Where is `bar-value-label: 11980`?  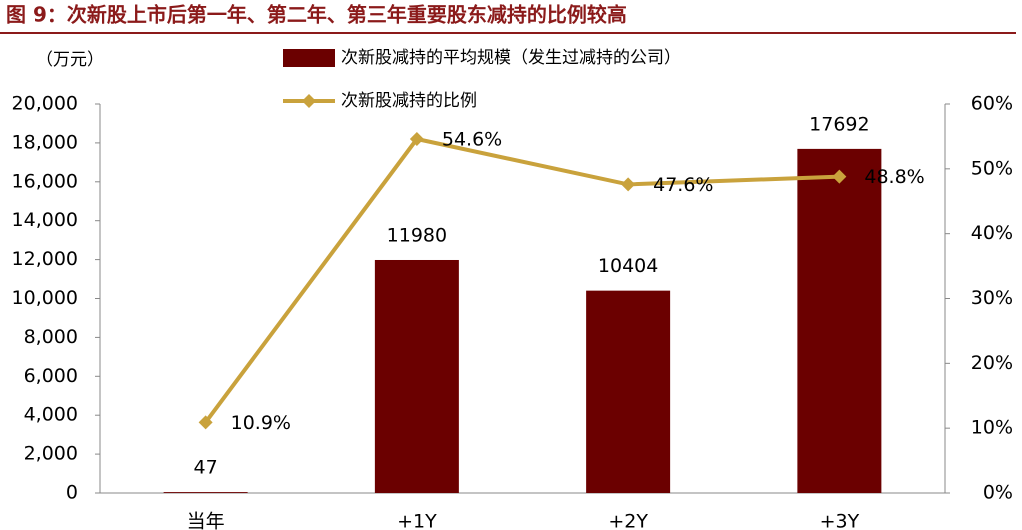
bar-value-label: 11980 is located at coordinates (417, 235).